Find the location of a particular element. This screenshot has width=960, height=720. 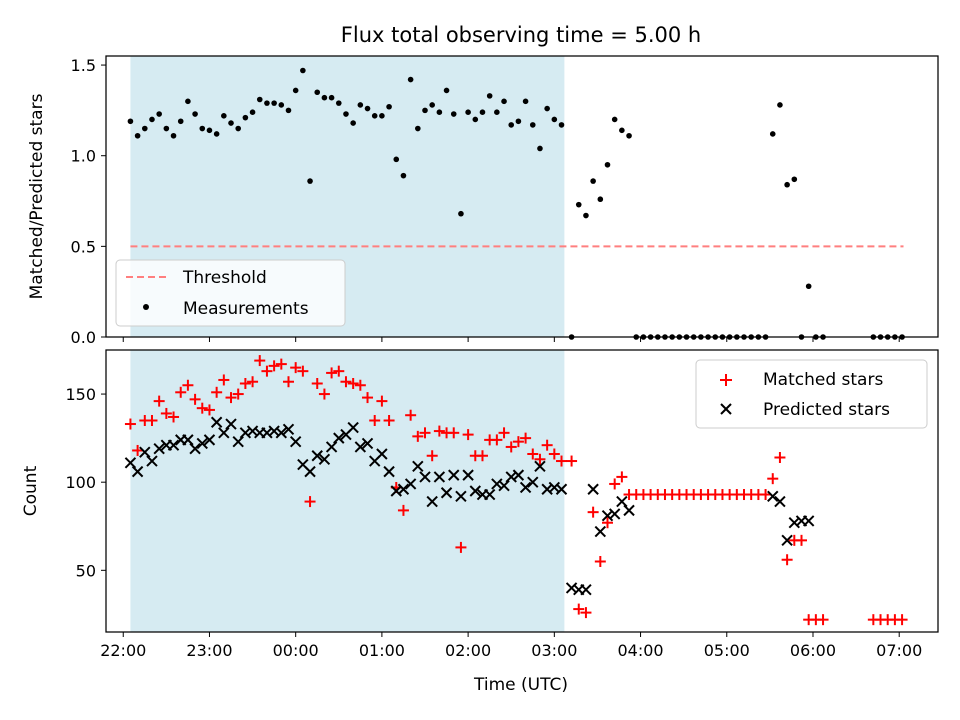

figure-title: Flux total observing time = 5.00 h is located at coordinates (521, 35).